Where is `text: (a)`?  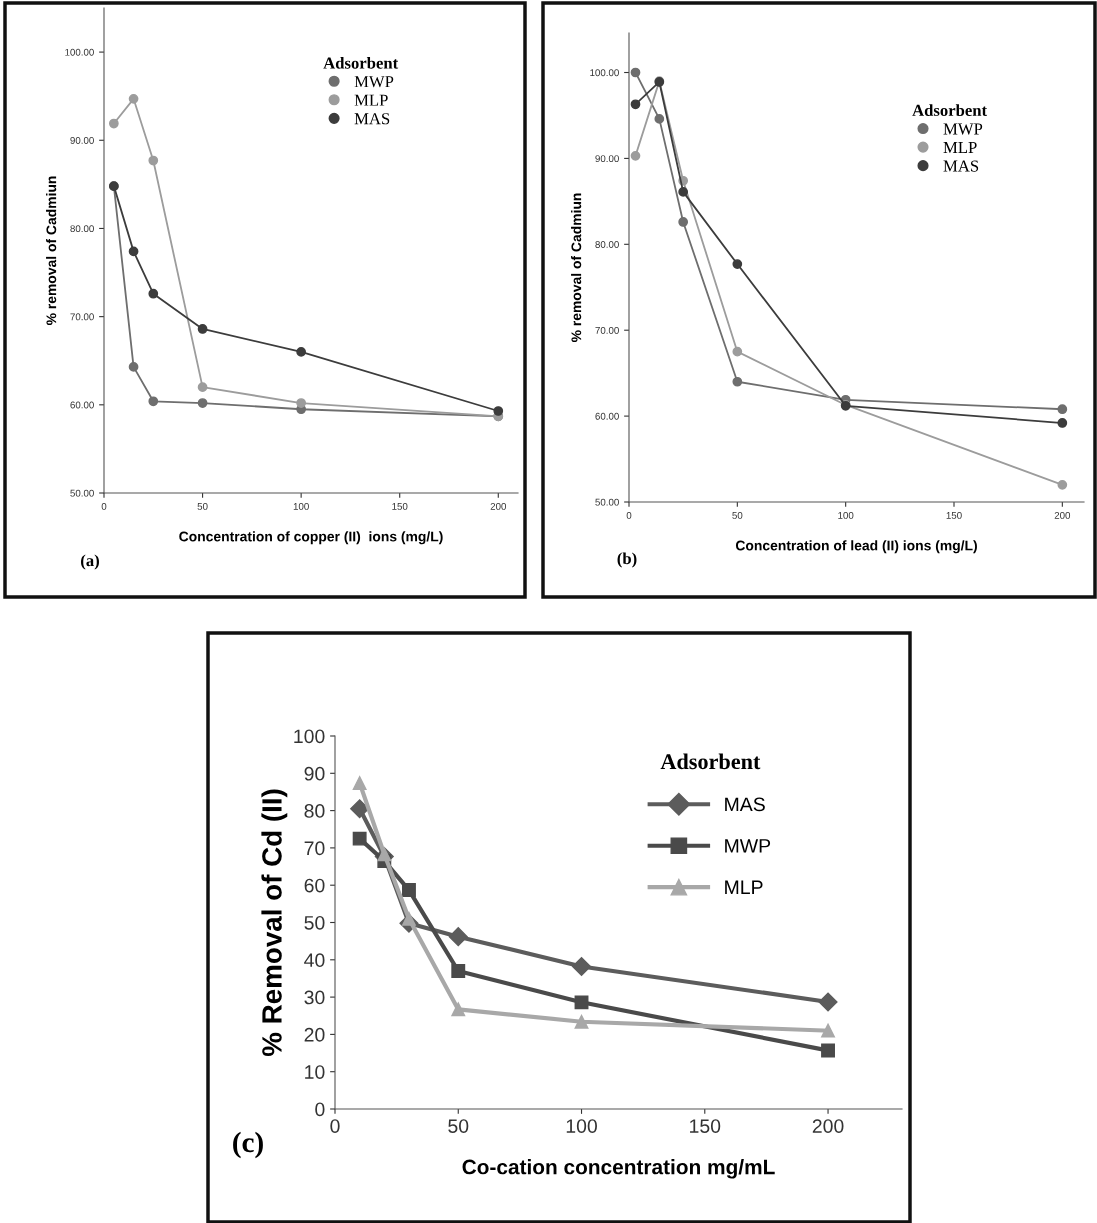 text: (a) is located at coordinates (90, 562).